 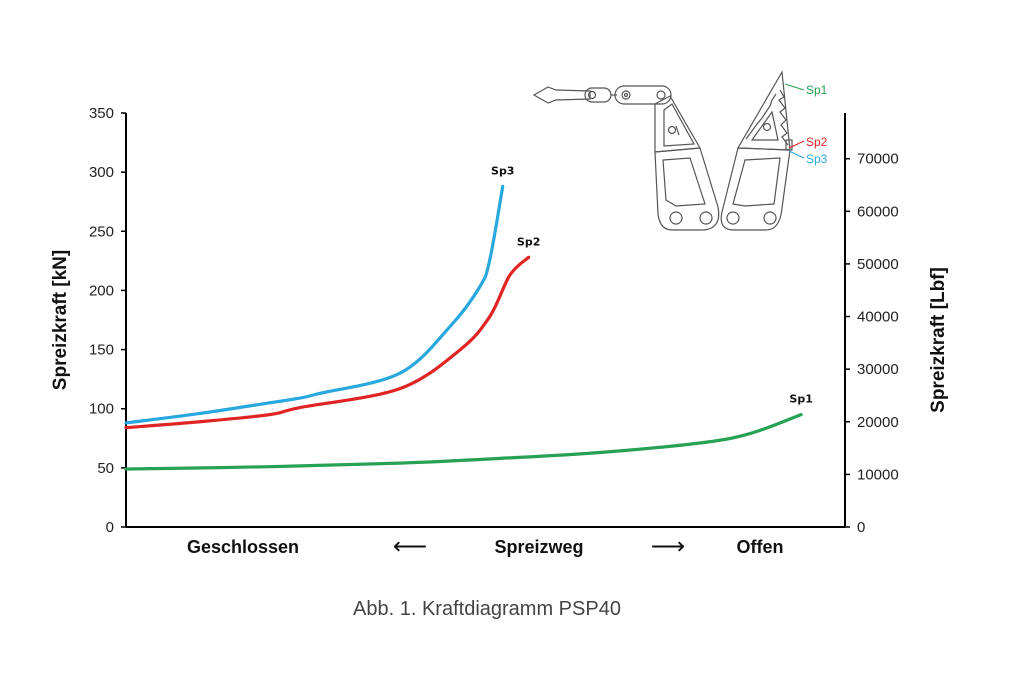 What do you see at coordinates (878, 159) in the screenshot?
I see `y2-tick-label: 70000` at bounding box center [878, 159].